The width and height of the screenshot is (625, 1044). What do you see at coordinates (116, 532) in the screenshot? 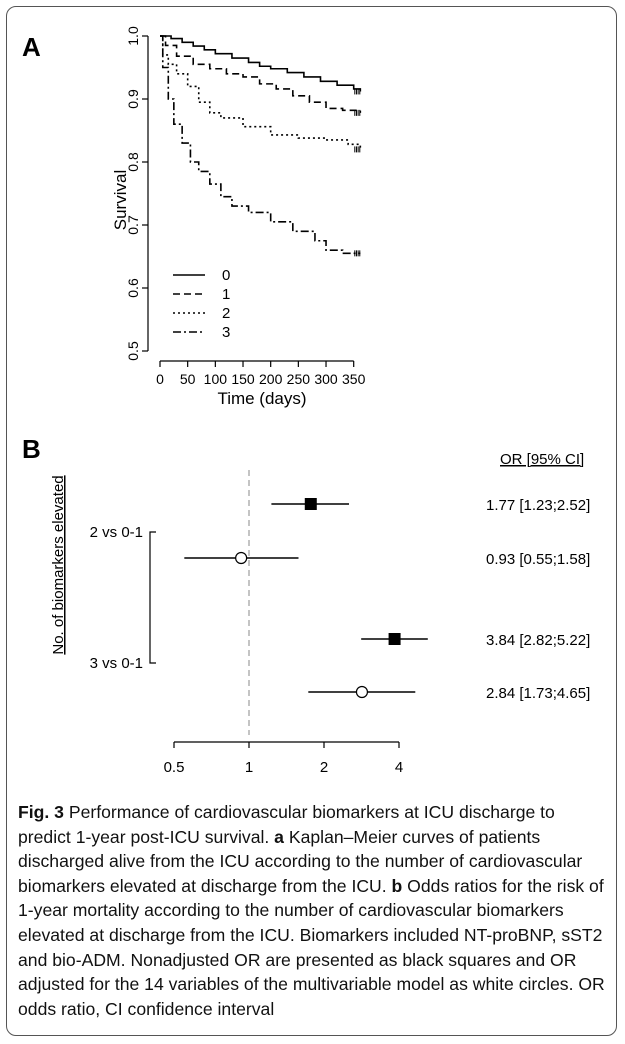
I see `forest-group-label: 2 vs 0-1` at bounding box center [116, 532].